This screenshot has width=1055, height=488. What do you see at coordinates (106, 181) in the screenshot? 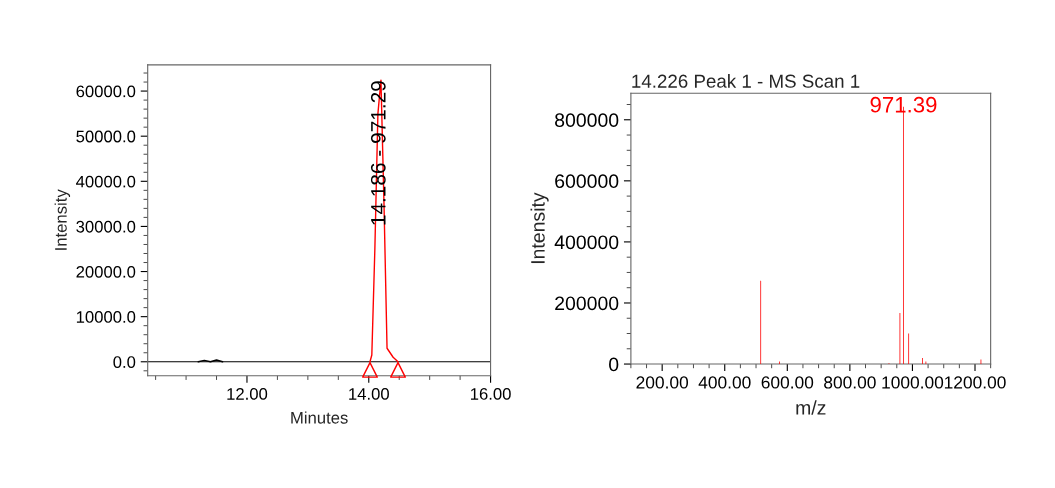
I see `y-tick-label: 40000.0` at bounding box center [106, 181].